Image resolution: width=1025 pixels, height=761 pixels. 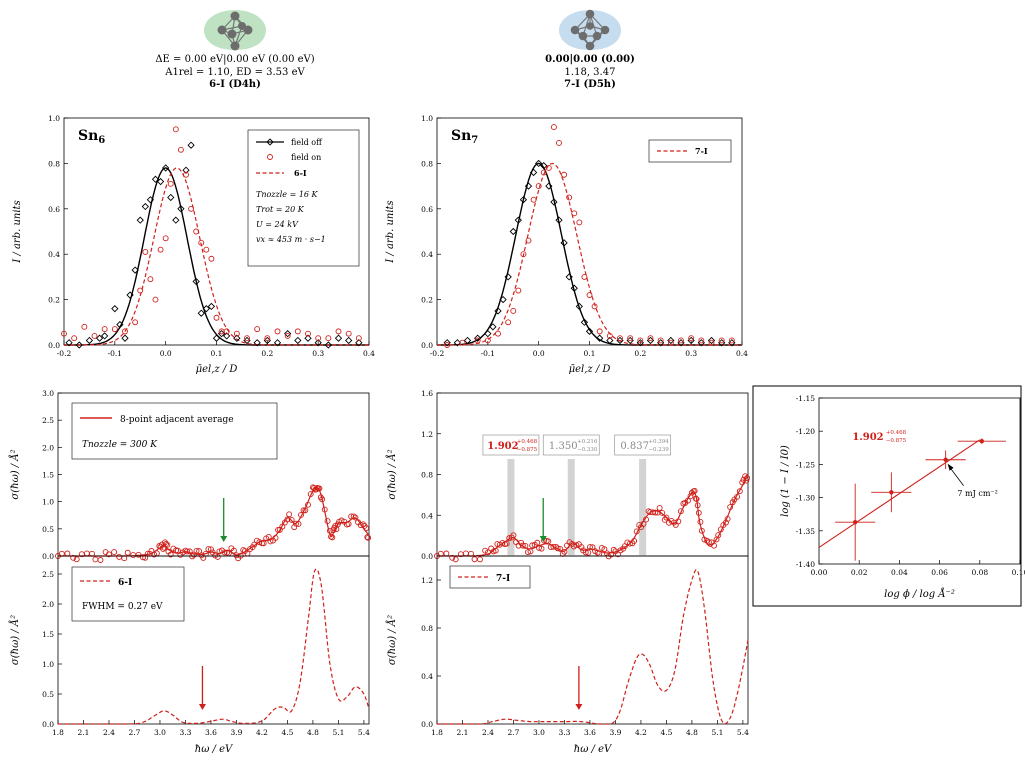 What do you see at coordinates (950, 467) in the screenshot?
I see `annotation-arrow-head` at bounding box center [950, 467].